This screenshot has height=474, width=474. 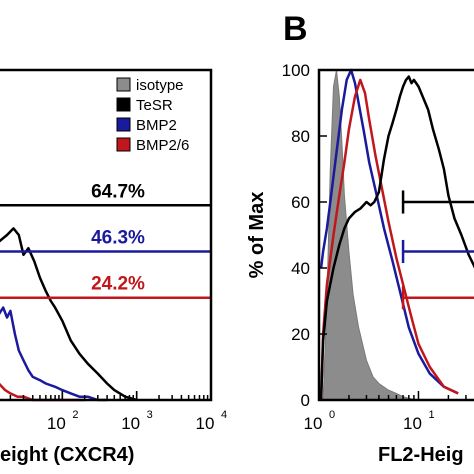 What do you see at coordinates (300, 136) in the screenshot?
I see `panel-b-y-tick-label: 80` at bounding box center [300, 136].